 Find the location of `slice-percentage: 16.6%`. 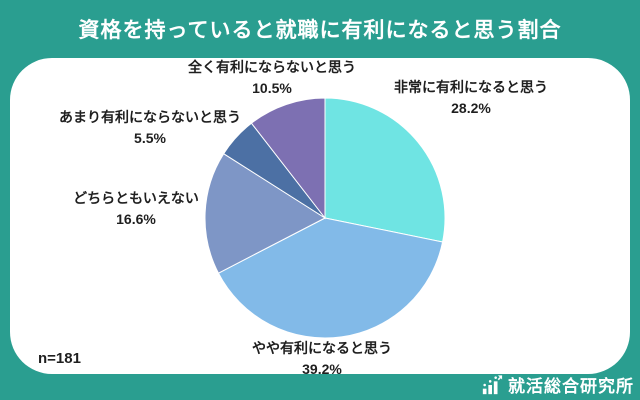

slice-percentage: 16.6% is located at coordinates (136, 219).